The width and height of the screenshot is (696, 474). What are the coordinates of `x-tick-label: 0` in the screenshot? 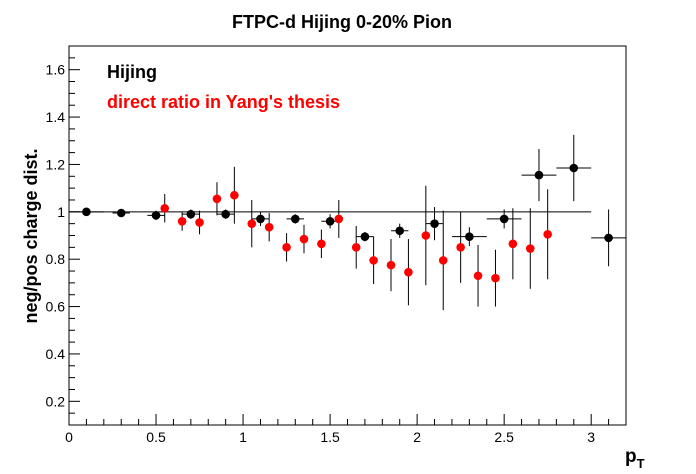 It's located at (69, 437).